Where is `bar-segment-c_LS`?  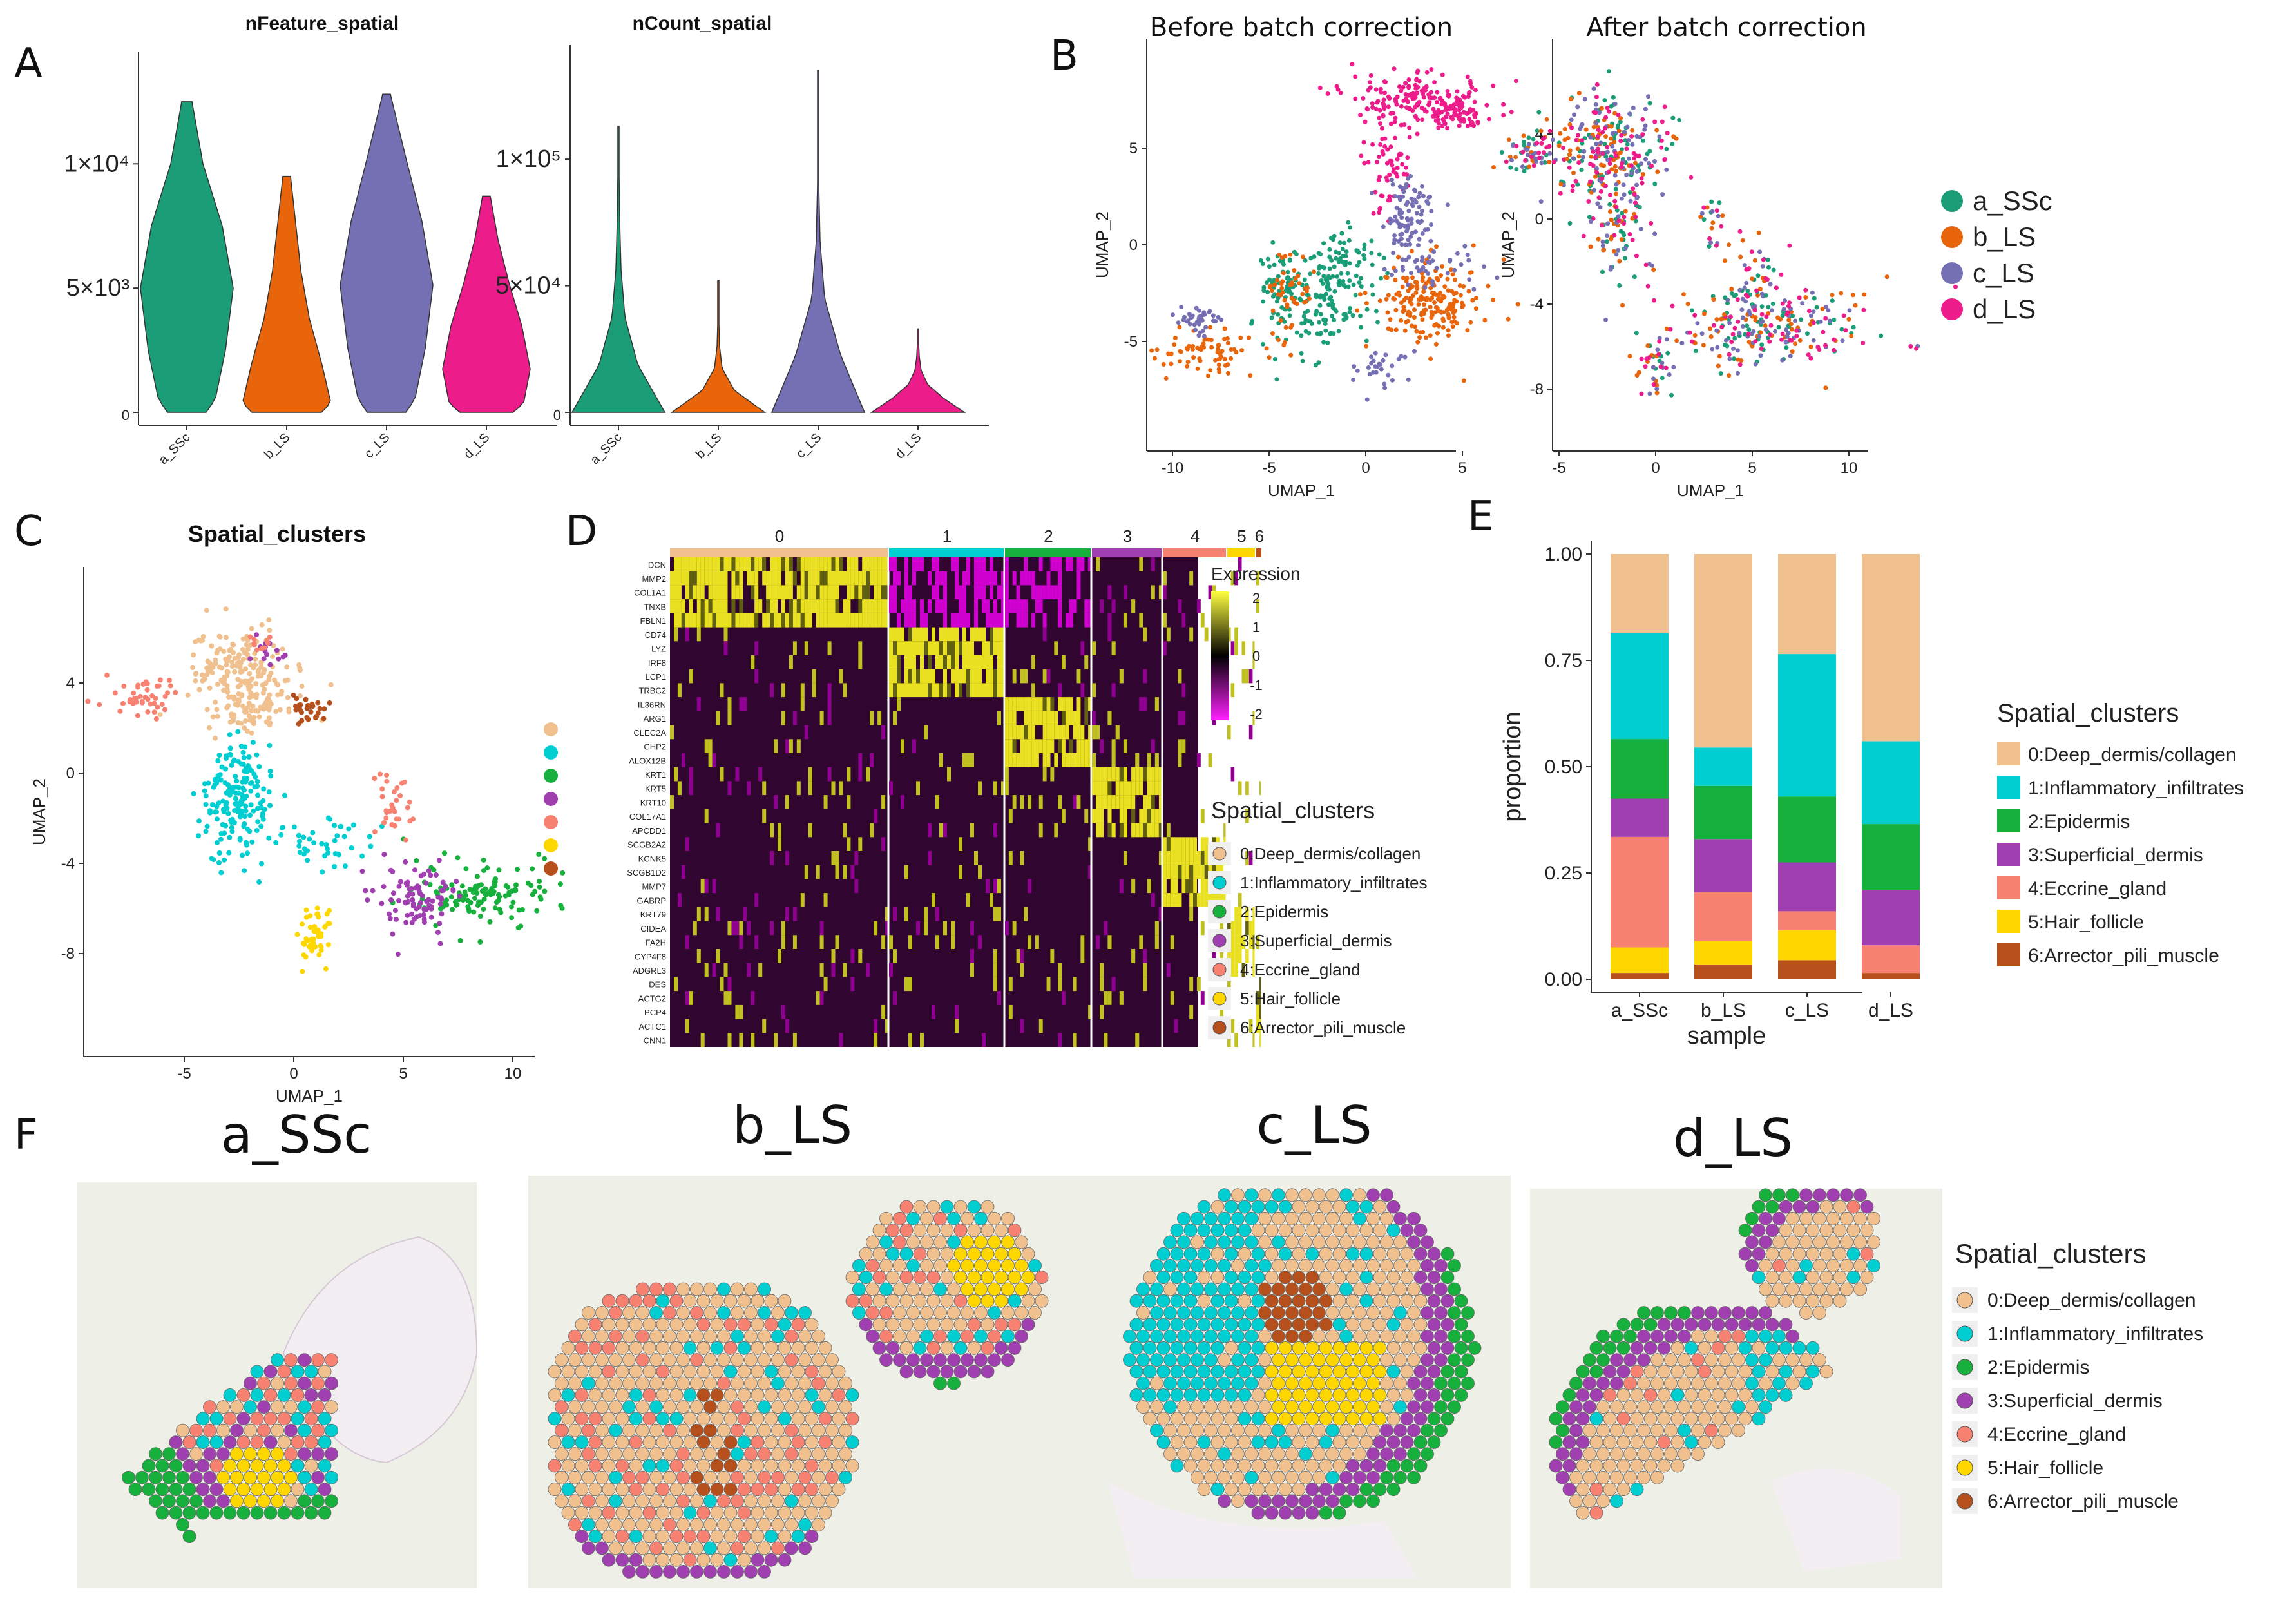 bar-segment-c_LS is located at coordinates (1807, 725).